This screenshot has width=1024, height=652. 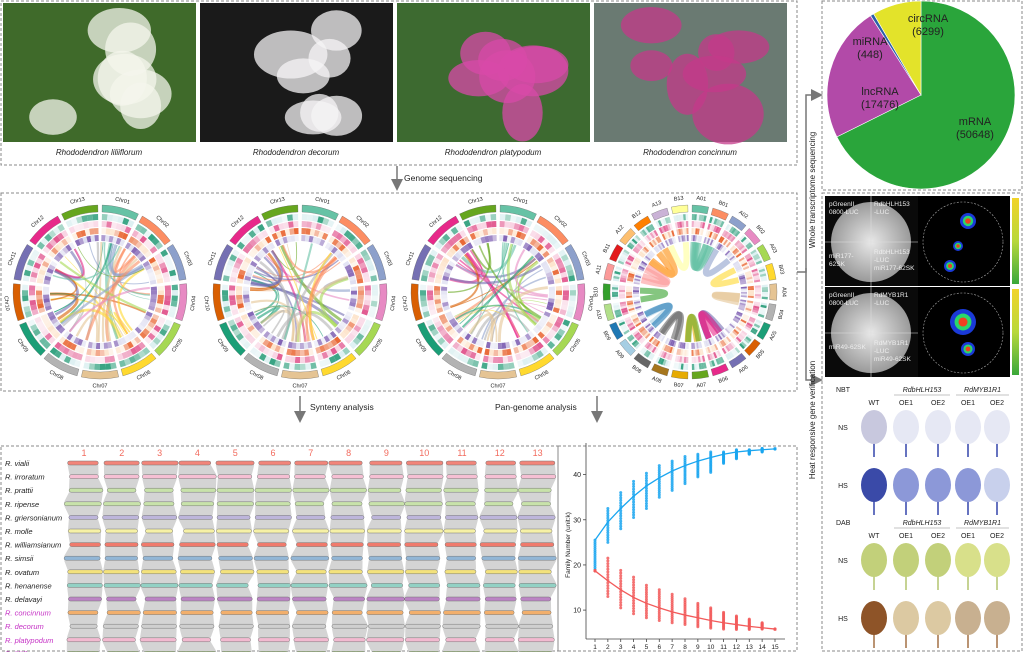 I want to click on chromosome-label: Chr04, so click(x=592, y=304).